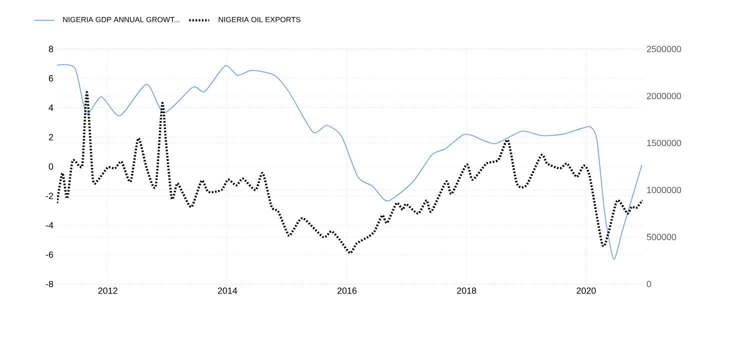 The width and height of the screenshot is (730, 340). Describe the element at coordinates (664, 190) in the screenshot. I see `y2-tick-label: 1000000` at that location.